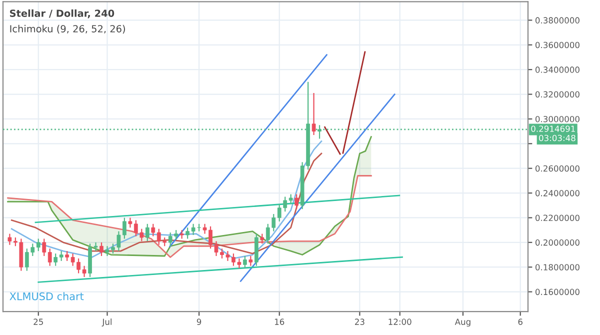 This screenshot has height=335, width=600. What do you see at coordinates (279, 321) in the screenshot?
I see `x-tick-label: 16` at bounding box center [279, 321].